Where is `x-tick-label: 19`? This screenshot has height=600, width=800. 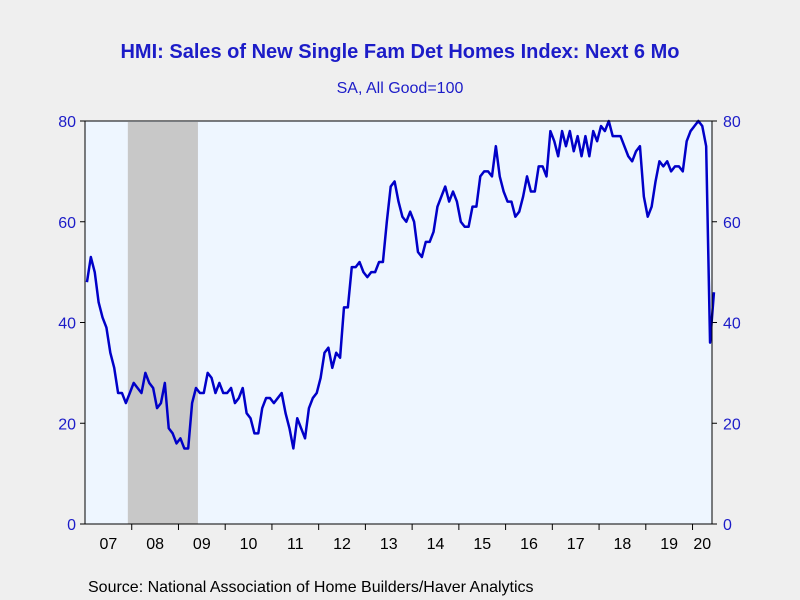 x-tick-label: 19 is located at coordinates (669, 544).